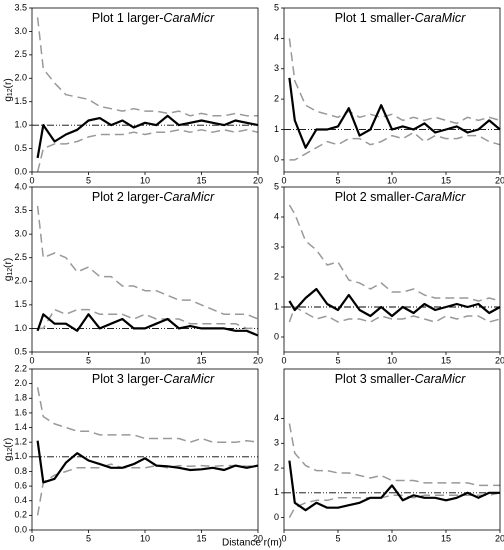 This screenshot has height=550, width=504. What do you see at coordinates (20, 427) in the screenshot?
I see `y-tick-label: 1.4` at bounding box center [20, 427].